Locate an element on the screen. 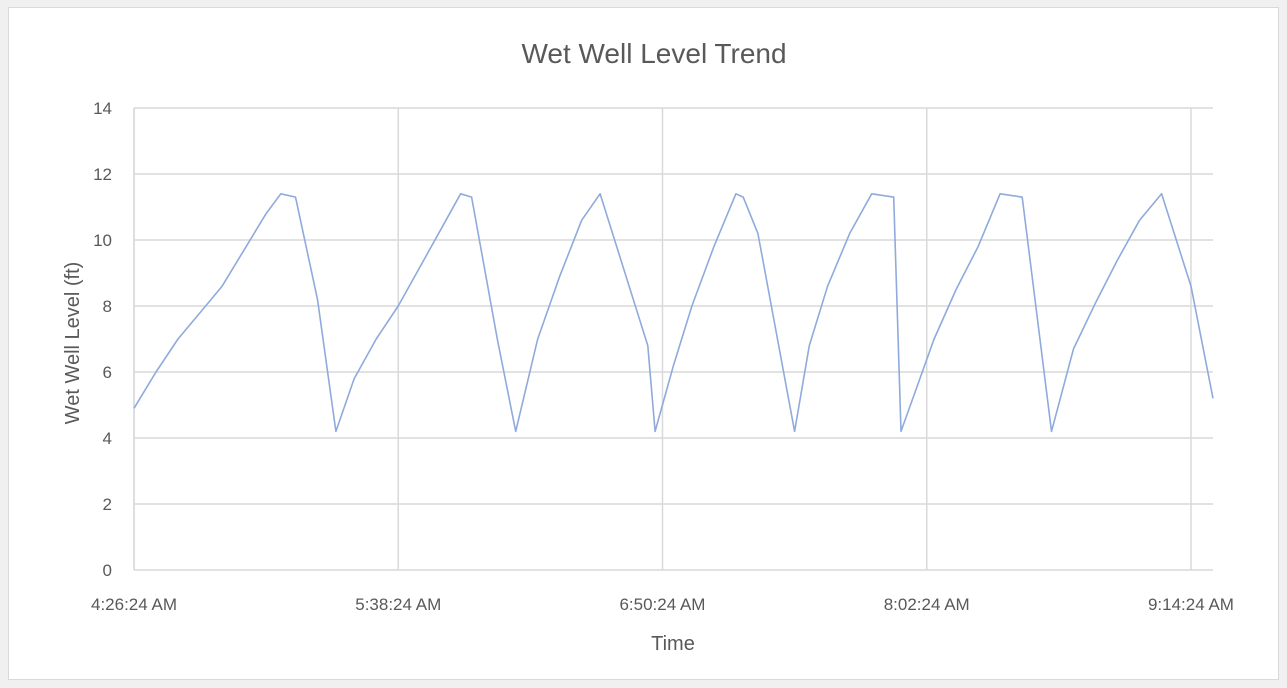 Image resolution: width=1287 pixels, height=688 pixels. x-tick-label: 8:02:24 AM is located at coordinates (927, 604).